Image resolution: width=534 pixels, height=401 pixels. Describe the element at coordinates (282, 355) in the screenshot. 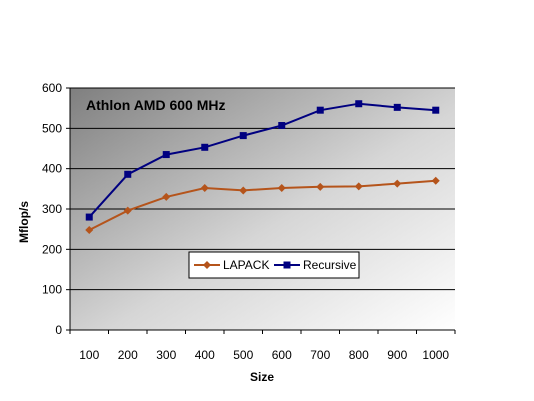

I see `x-tick-label-600: 600` at that location.